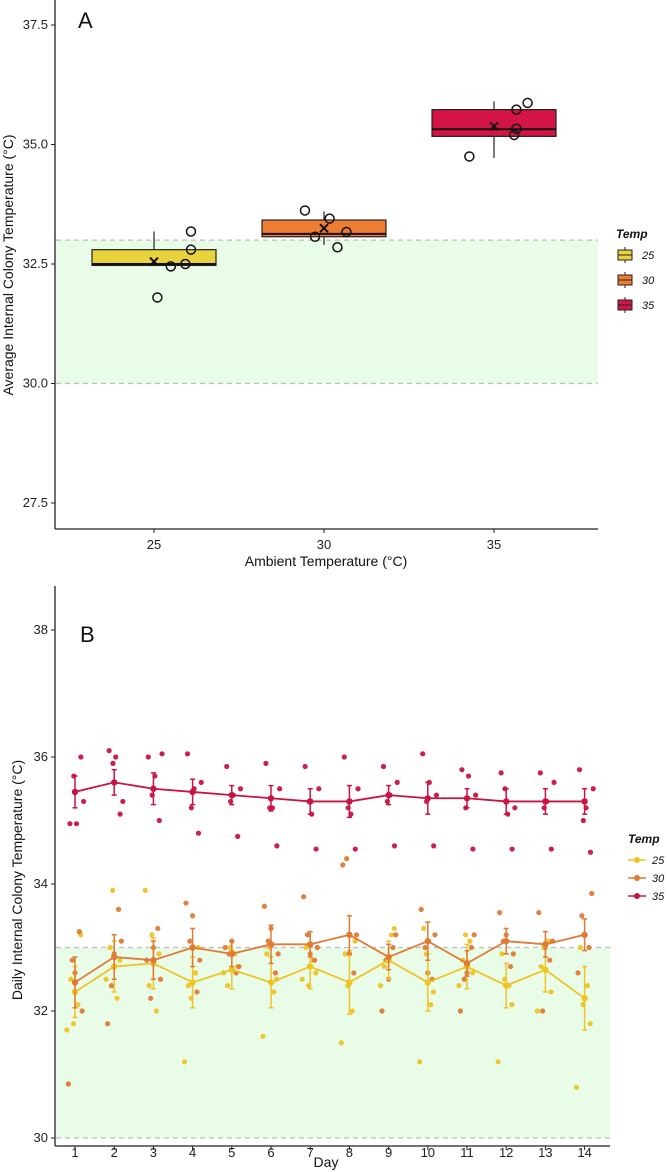  I want to click on panel-label: A, so click(85, 20).